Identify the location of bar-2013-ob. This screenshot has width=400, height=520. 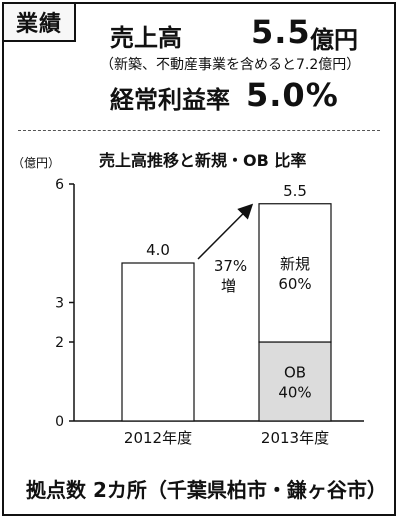
(295, 381).